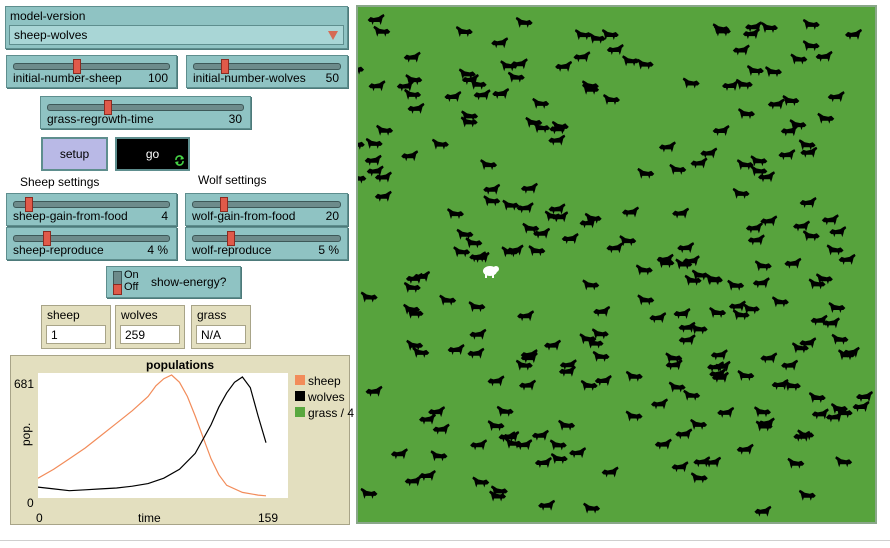  What do you see at coordinates (74, 154) in the screenshot?
I see `setup-button: setup` at bounding box center [74, 154].